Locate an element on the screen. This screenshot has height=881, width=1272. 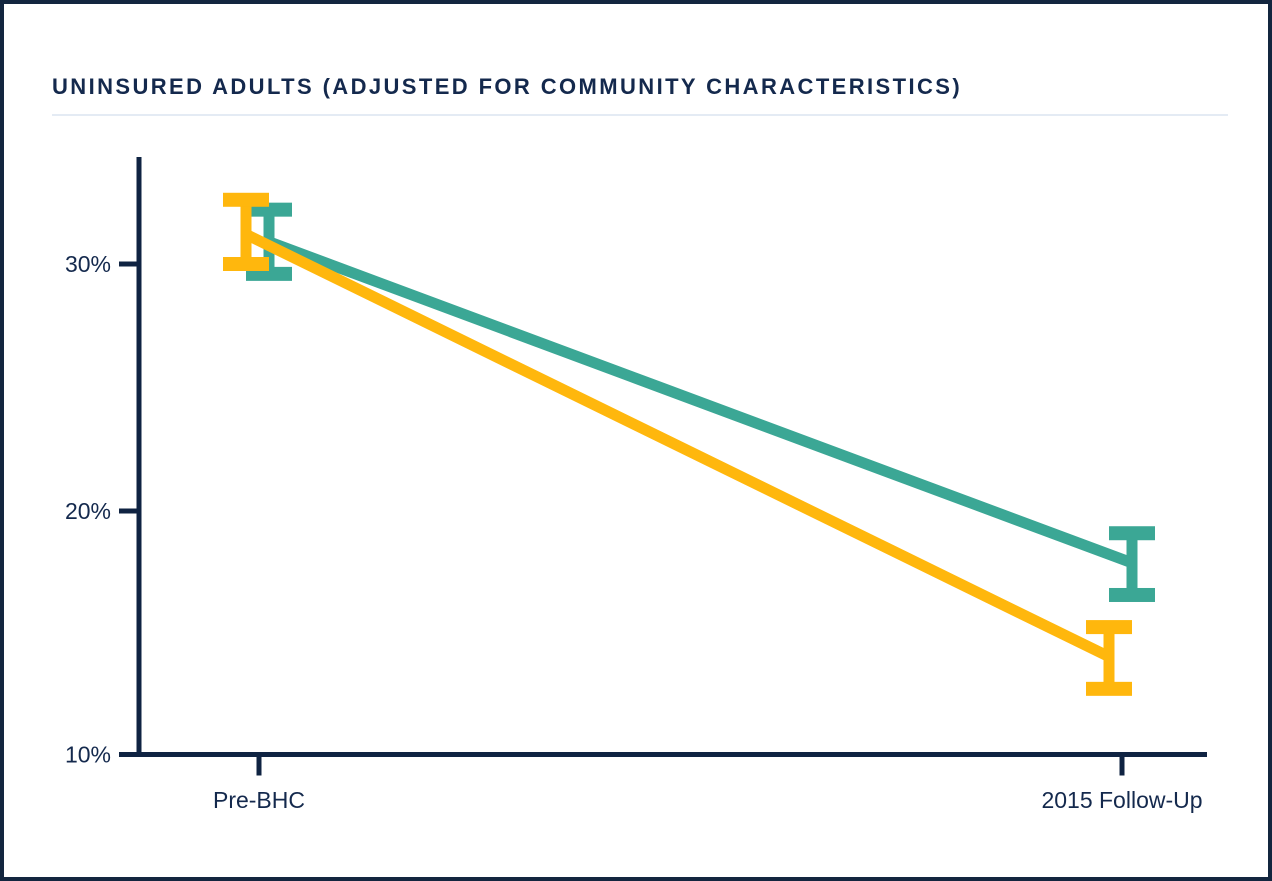
x-axis-label: Pre-BHC is located at coordinates (259, 800).